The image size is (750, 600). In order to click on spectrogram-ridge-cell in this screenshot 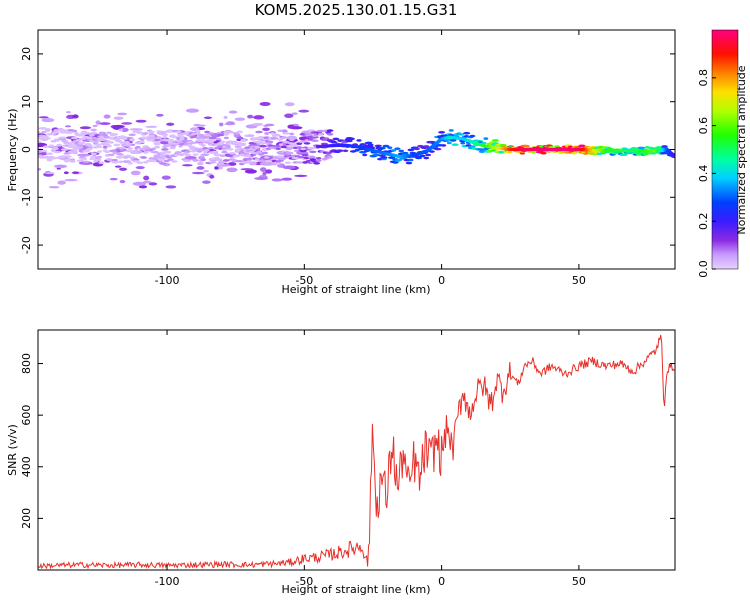, I will do `click(673, 157)`.